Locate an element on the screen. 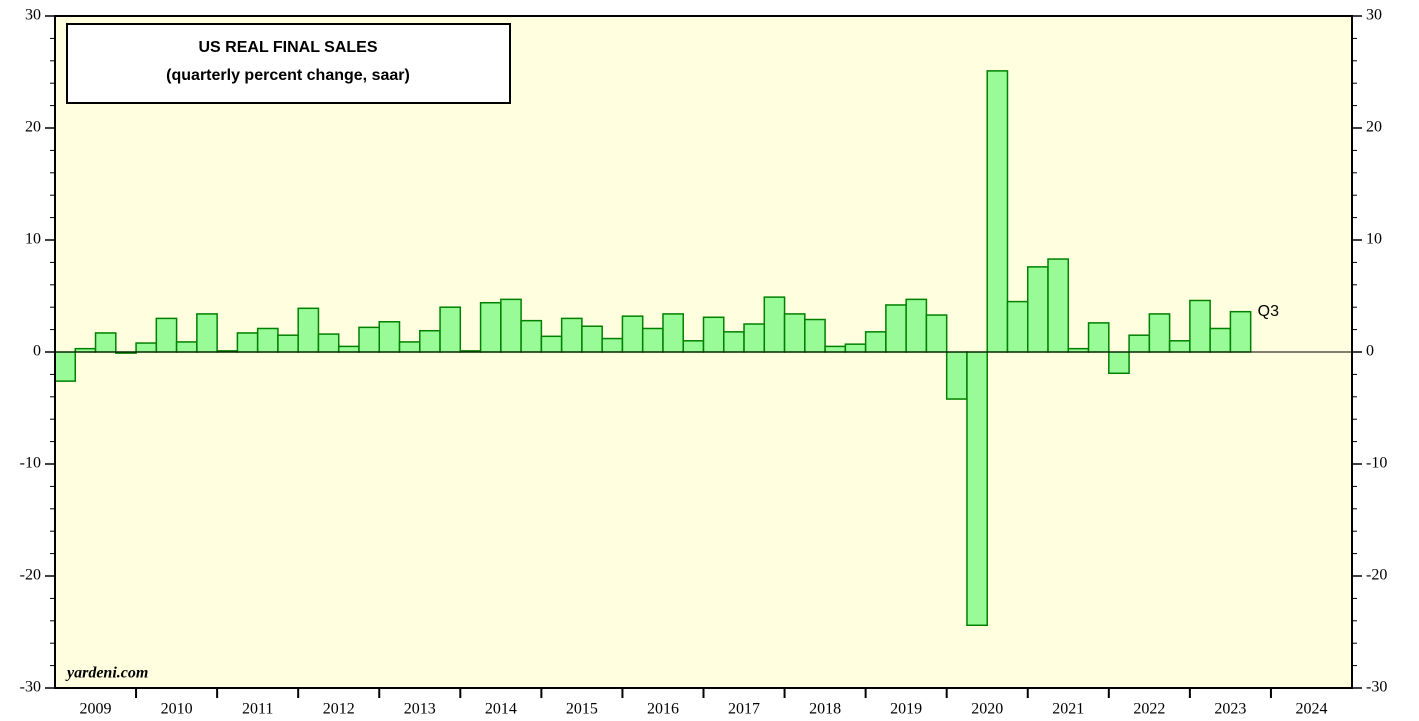 This screenshot has height=721, width=1419. x-tick-label: 2017 is located at coordinates (744, 709).